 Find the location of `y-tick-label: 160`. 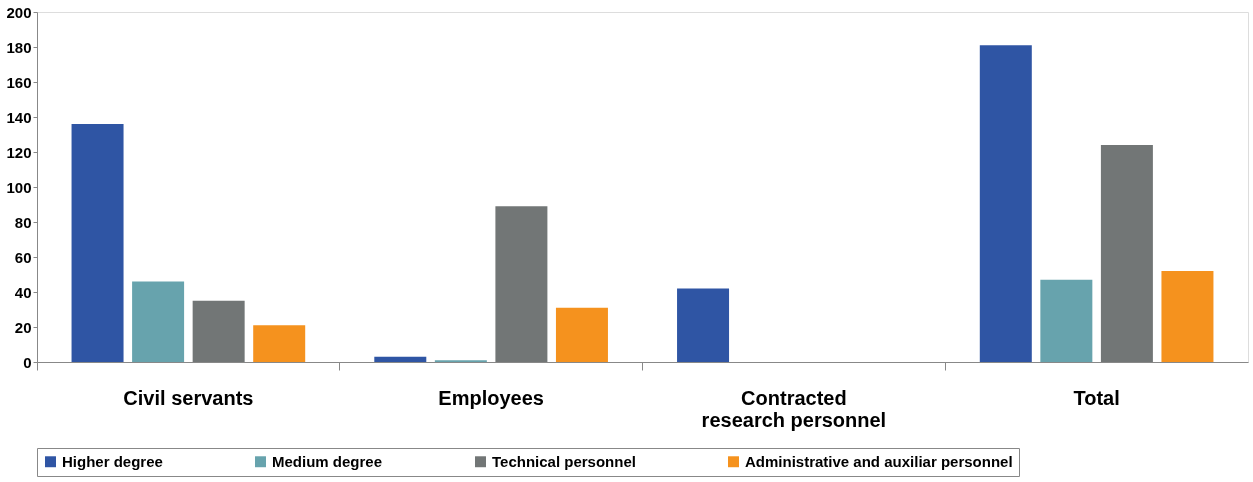

y-tick-label: 160 is located at coordinates (19, 82).